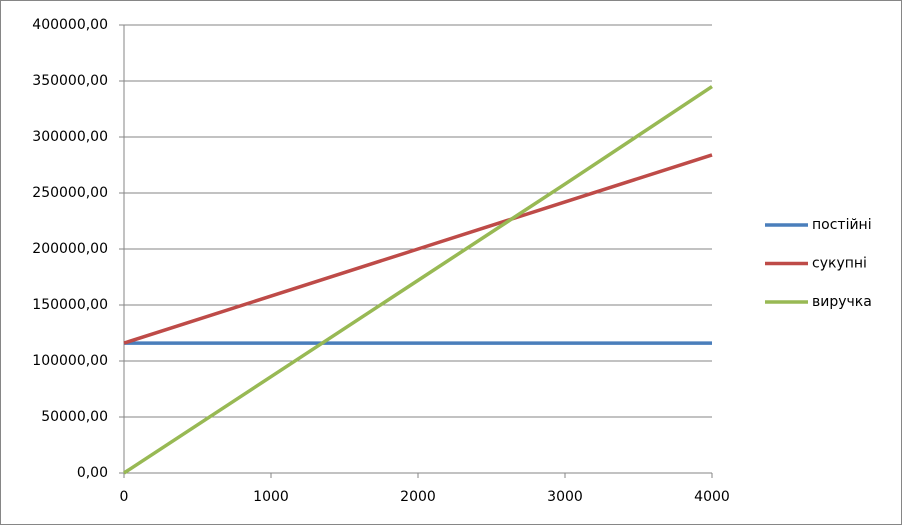  Describe the element at coordinates (74, 417) in the screenshot. I see `y-tick-label: 50000,00` at that location.